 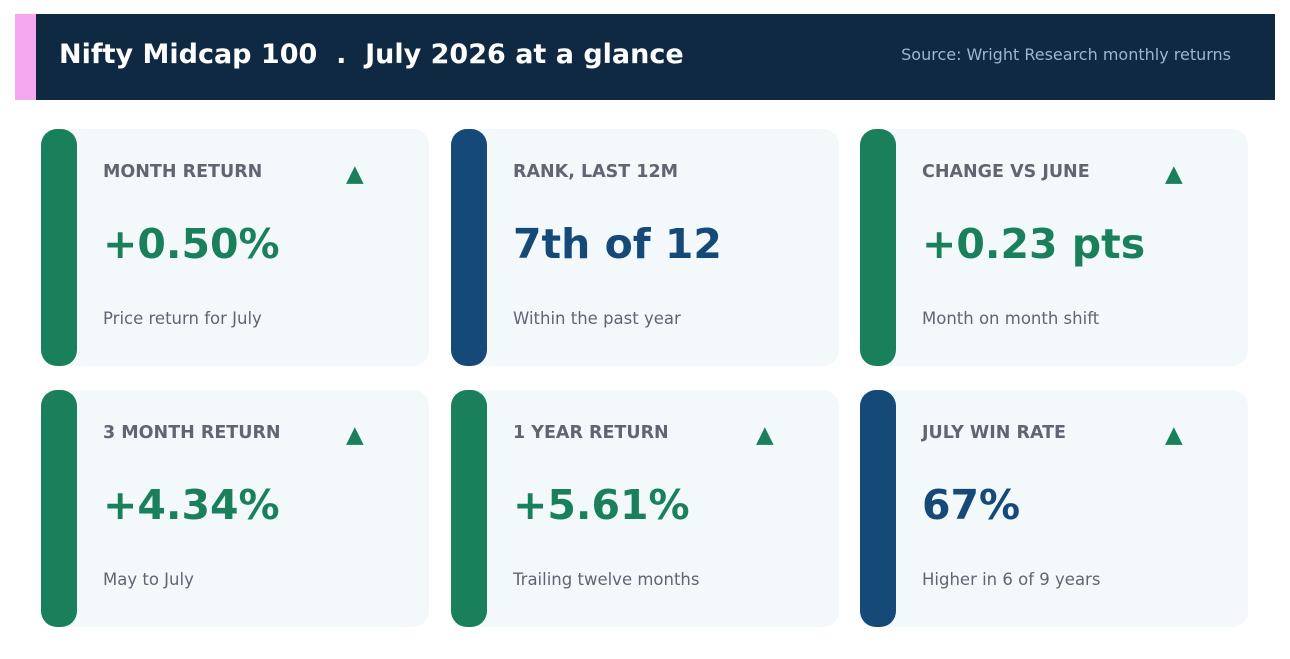 What do you see at coordinates (601, 505) in the screenshot?
I see `card-value: +5.61%` at bounding box center [601, 505].